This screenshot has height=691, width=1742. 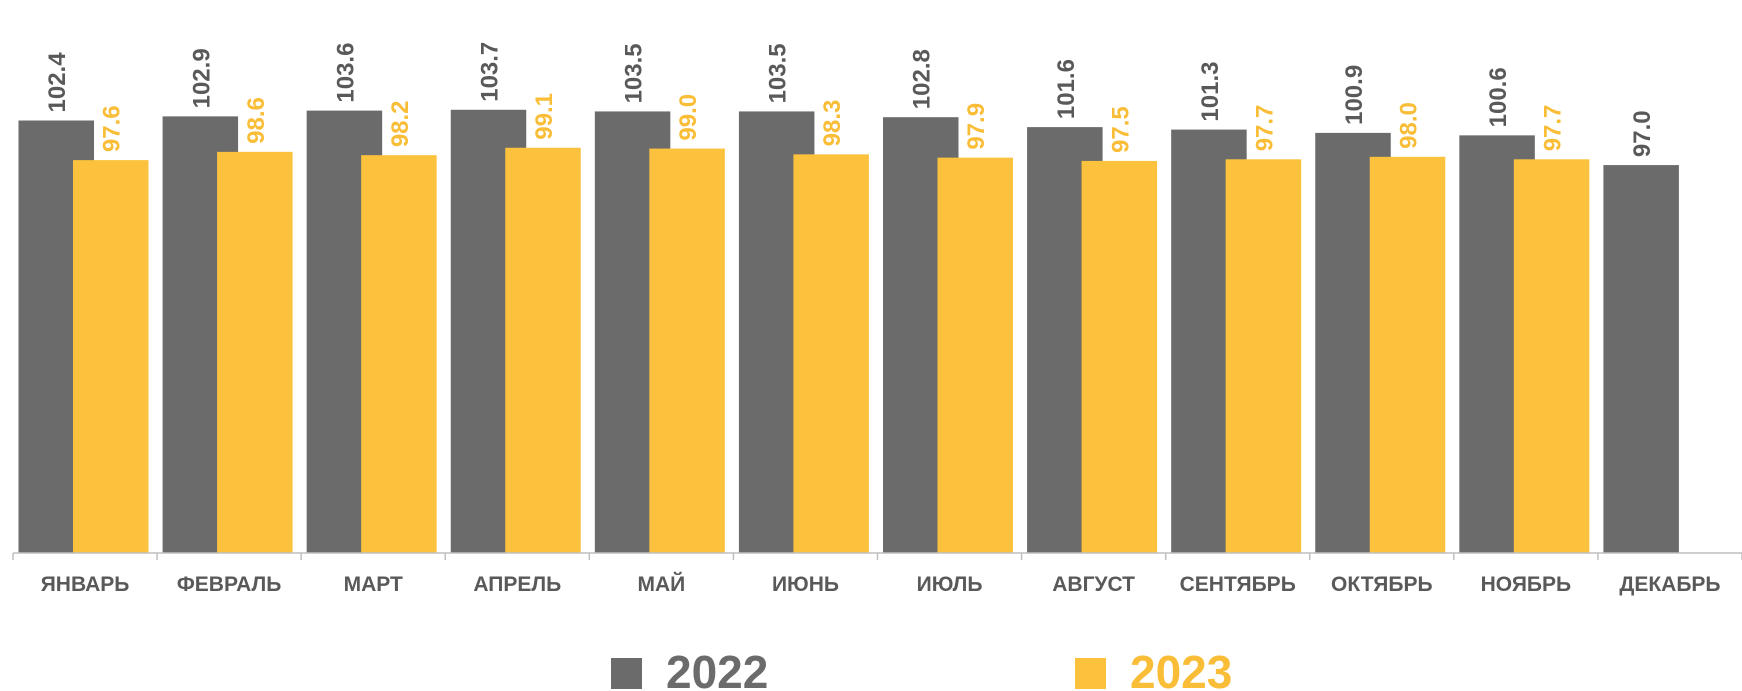 I want to click on data-label: 98.2, so click(x=400, y=123).